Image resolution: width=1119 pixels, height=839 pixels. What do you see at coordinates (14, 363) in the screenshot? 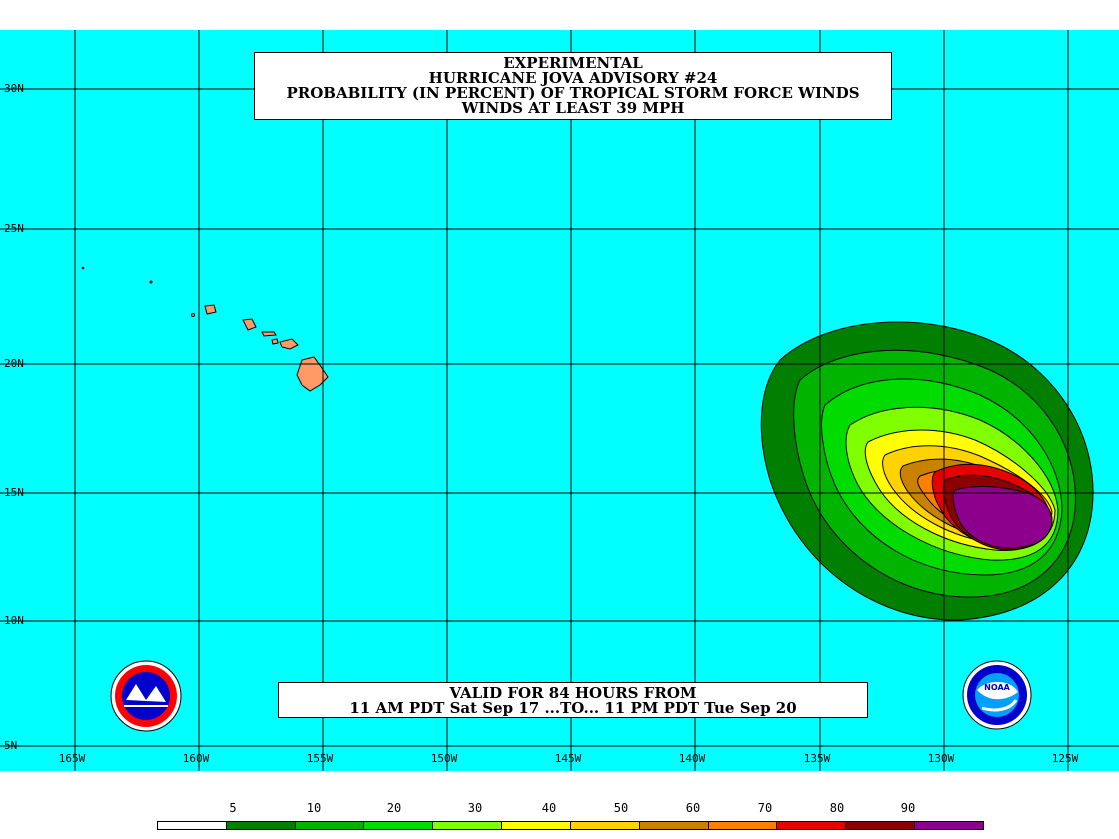
I see `lat-label-20n: 20N` at bounding box center [14, 363].